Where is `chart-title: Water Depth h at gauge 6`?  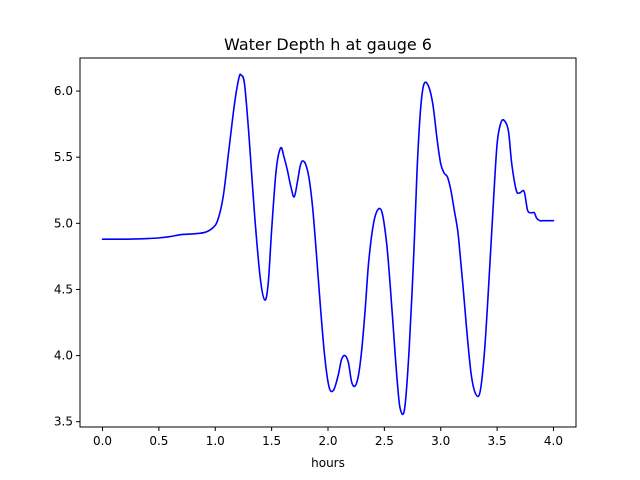 chart-title: Water Depth h at gauge 6 is located at coordinates (328, 44).